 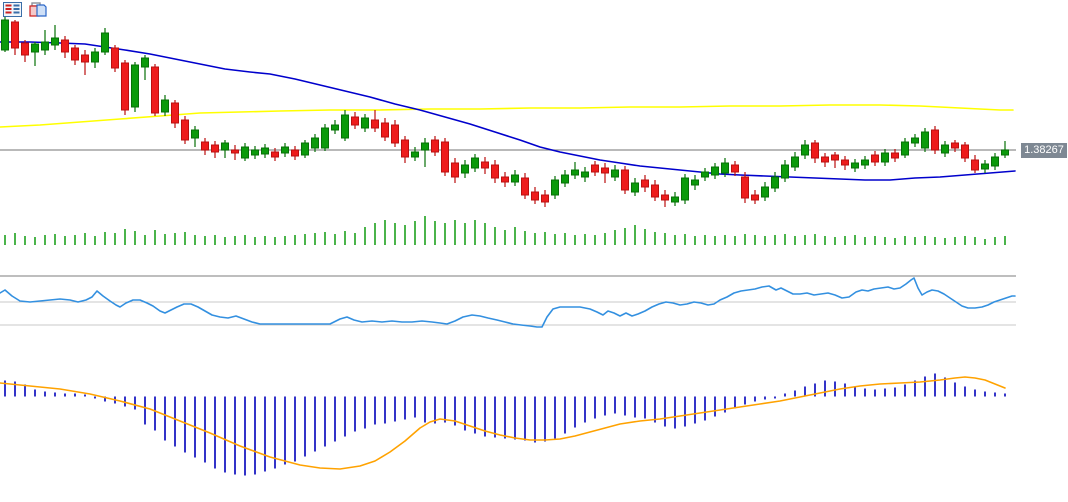 I want to click on oscillator-line, so click(x=508, y=302).